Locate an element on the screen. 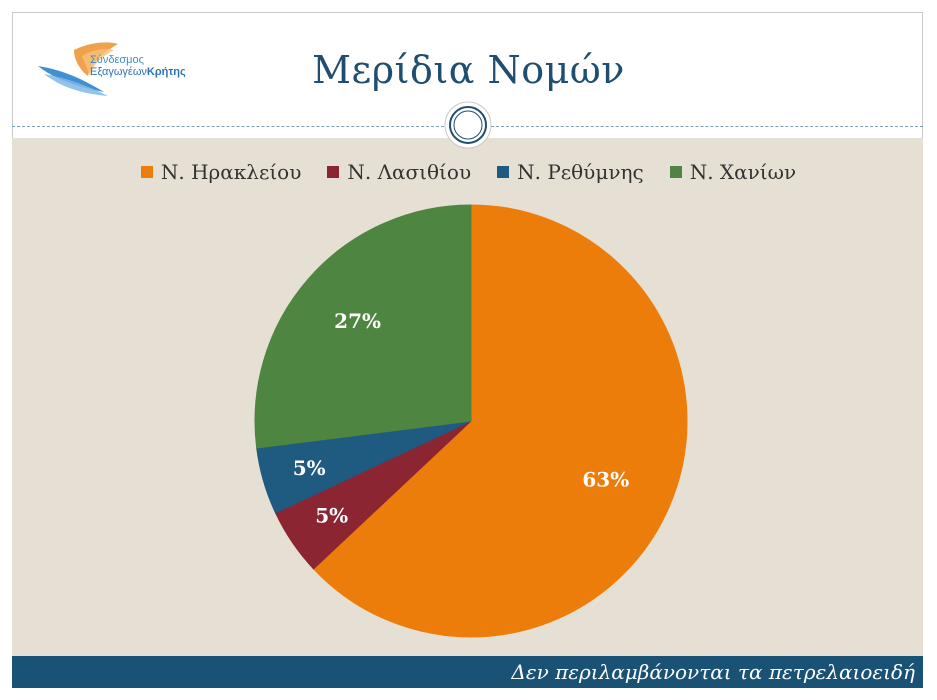  slice-data-label: 63% is located at coordinates (605, 479).